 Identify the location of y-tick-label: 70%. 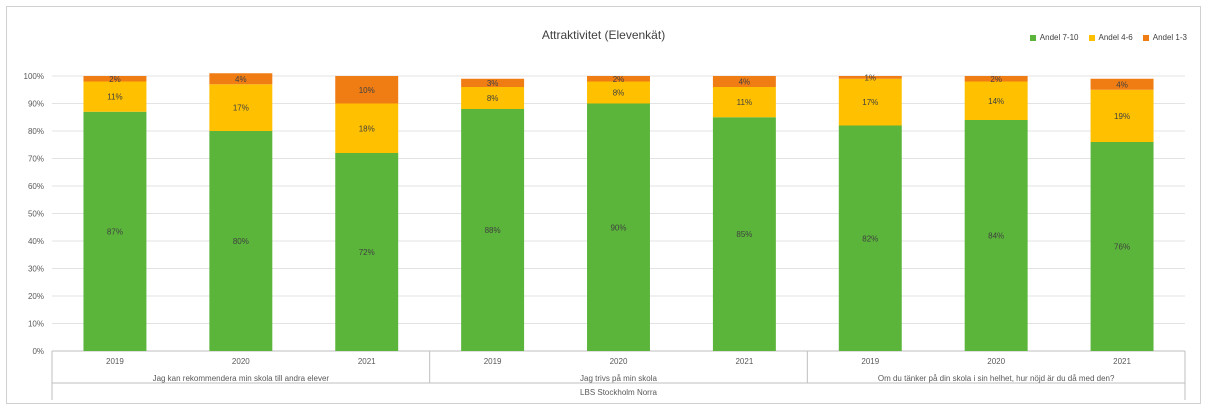
(36, 159).